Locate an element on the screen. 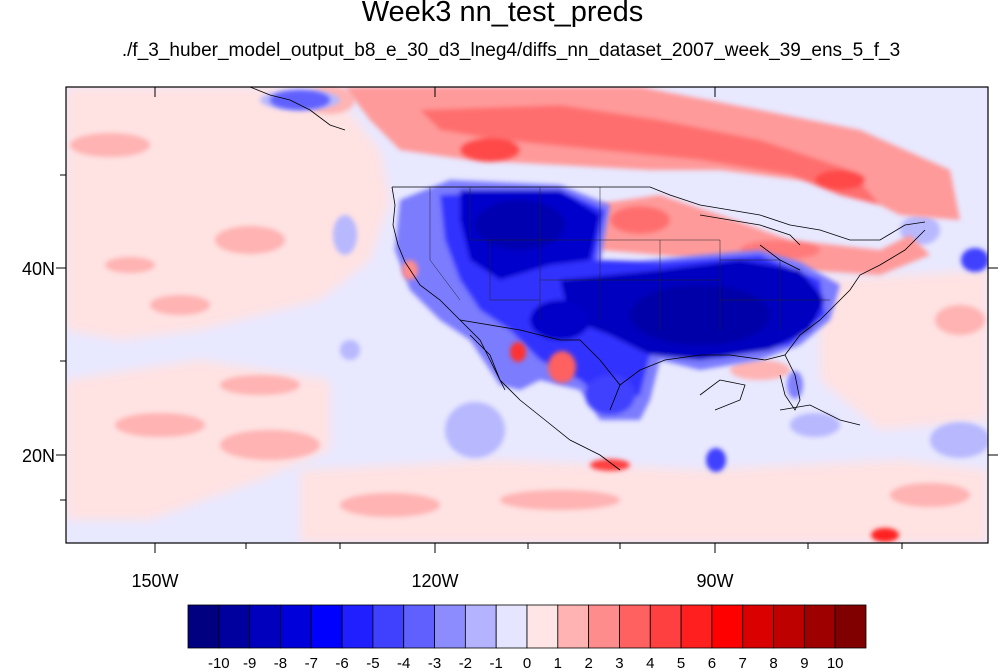 This screenshot has width=1005, height=672. state-borders is located at coordinates (629, 258).